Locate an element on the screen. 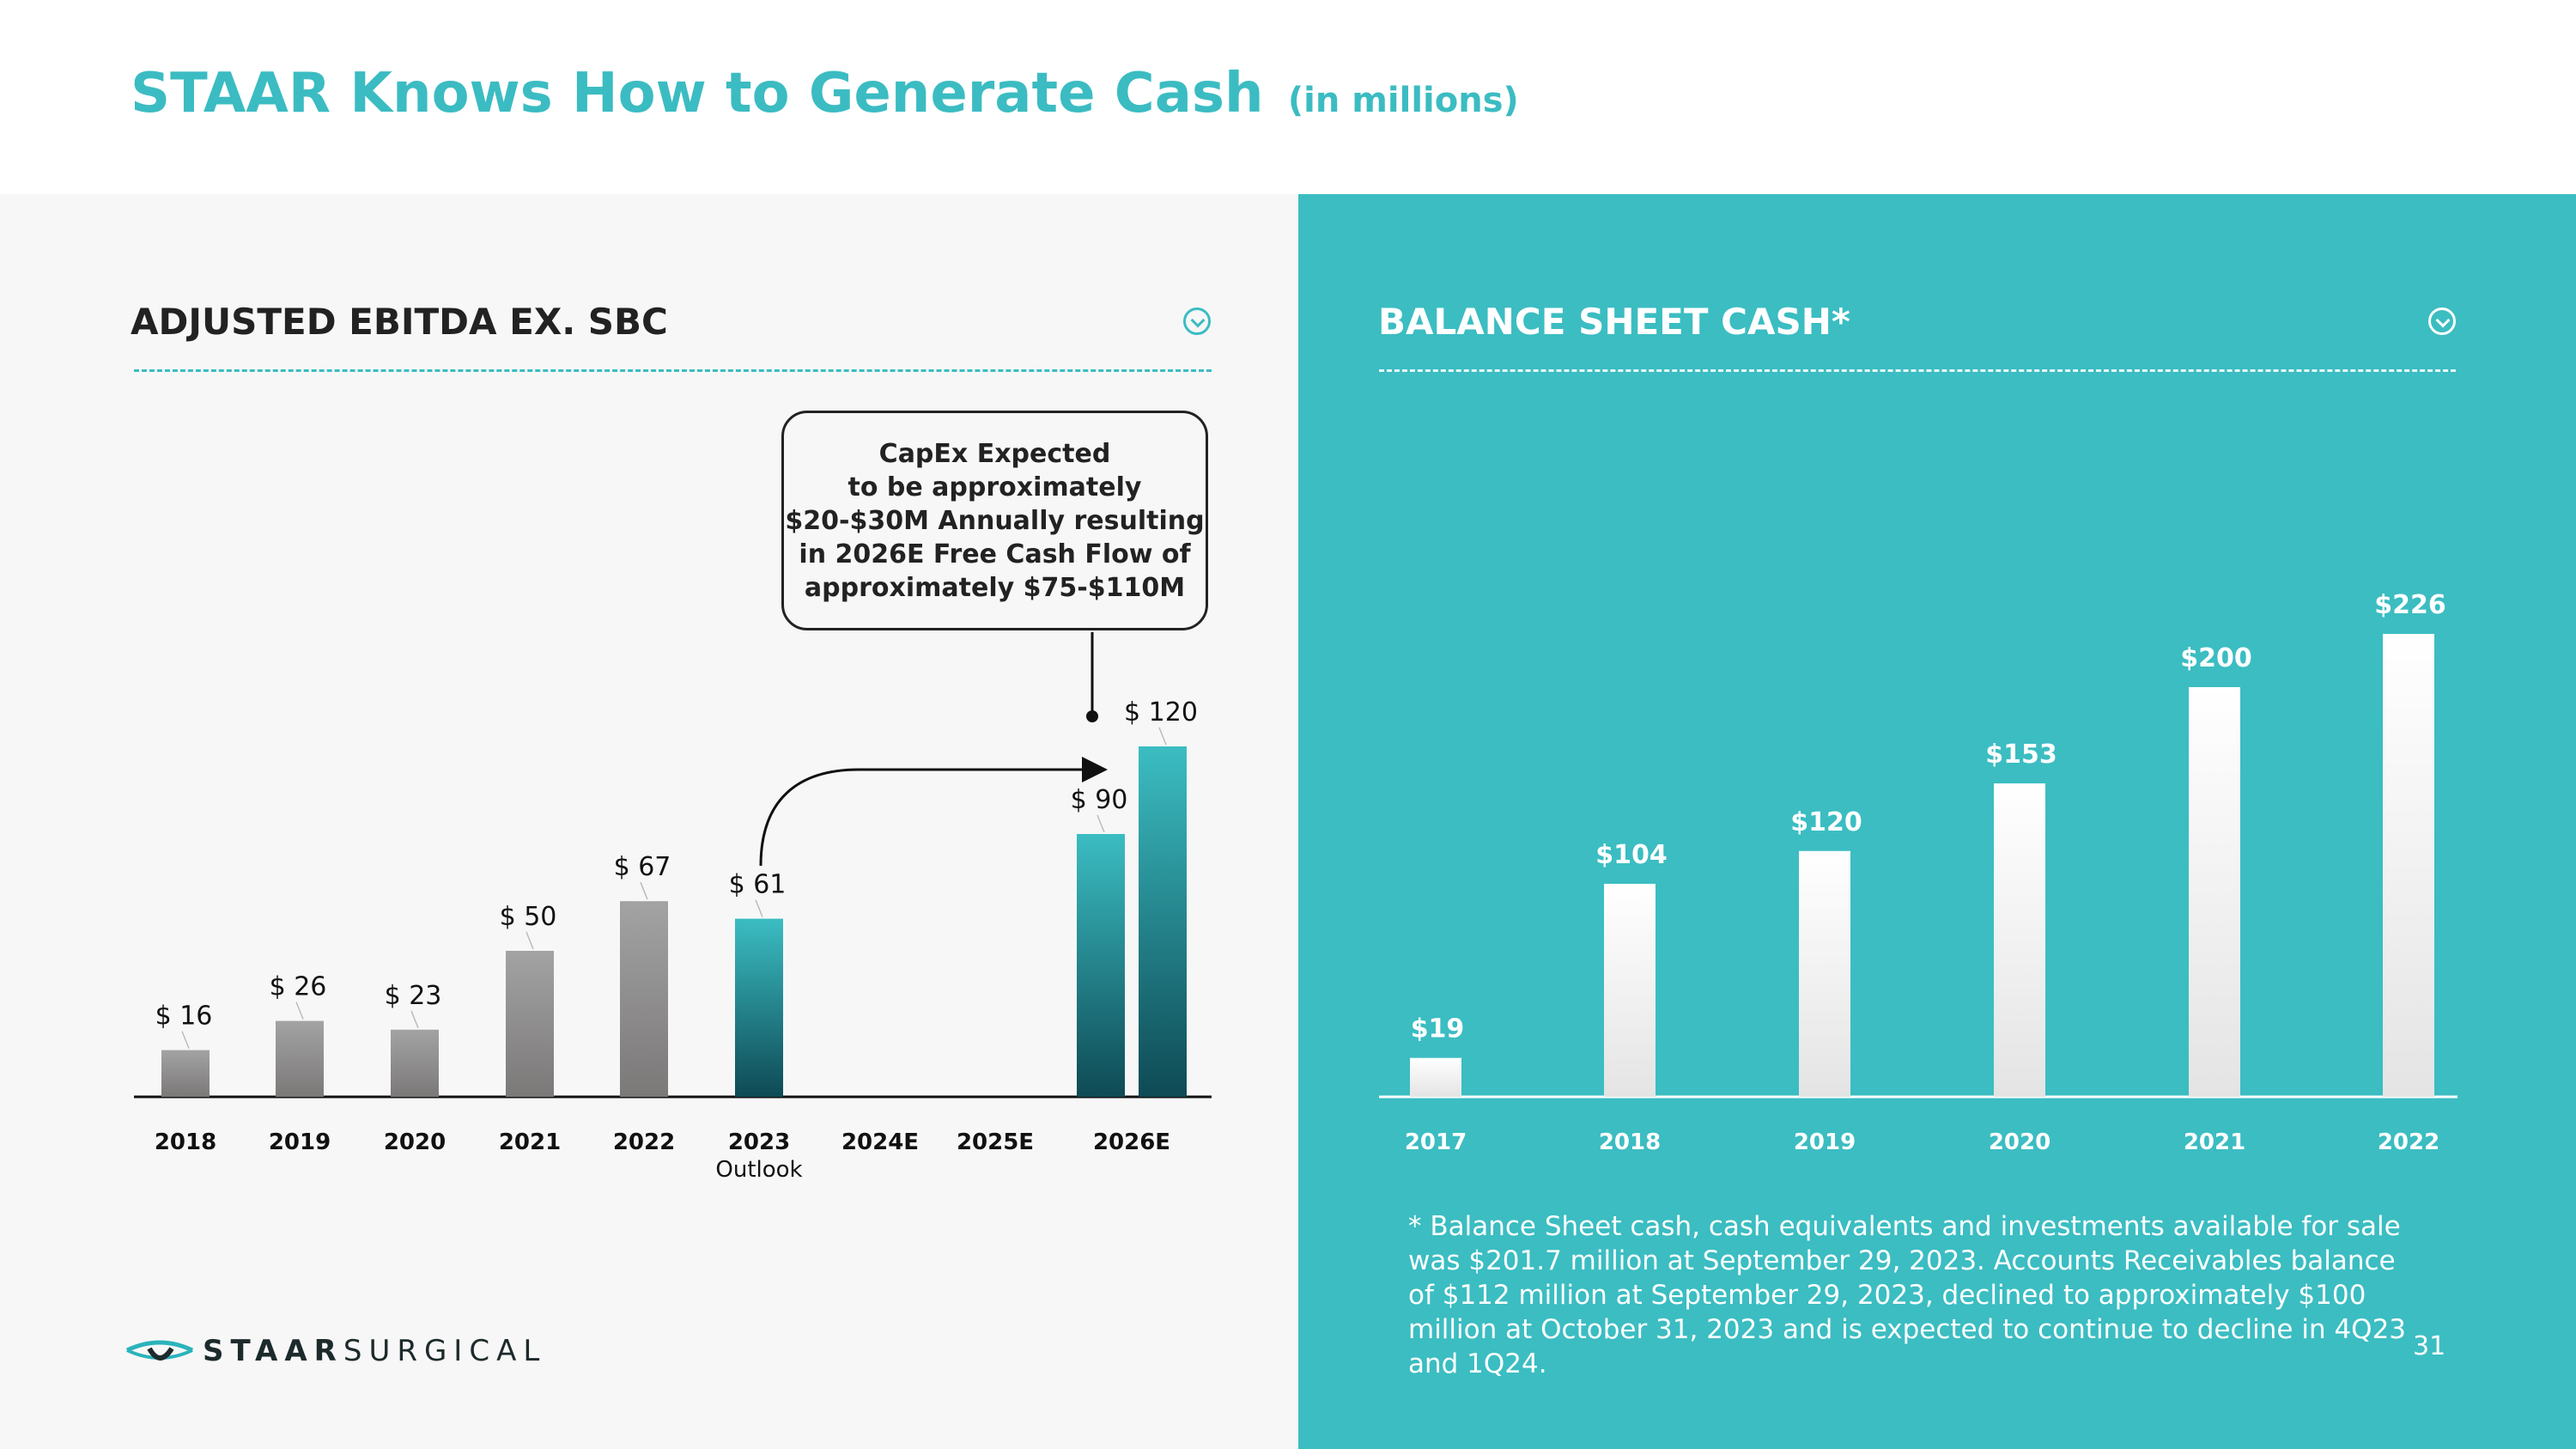 The width and height of the screenshot is (2576, 1449). ebitda-x-tick-label: 2021 is located at coordinates (530, 1142).